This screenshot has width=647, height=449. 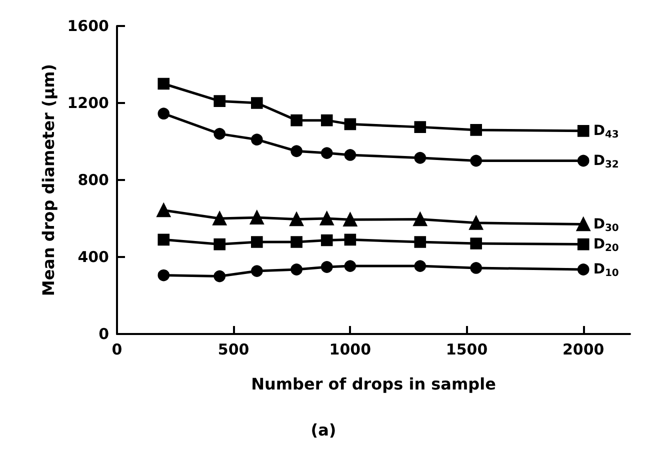 What do you see at coordinates (234, 349) in the screenshot?
I see `x-tick-label: 500` at bounding box center [234, 349].